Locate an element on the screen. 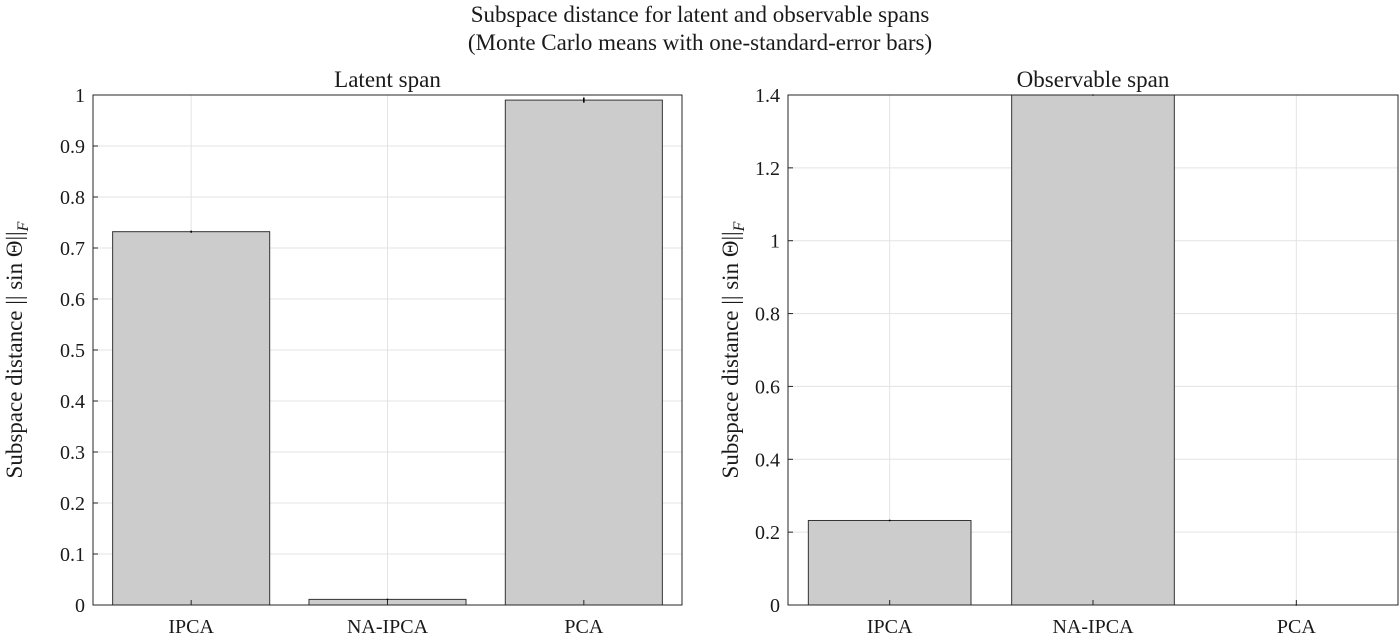 This screenshot has height=636, width=1400. latent-ytick-label-4: 0.4 is located at coordinates (72, 402).